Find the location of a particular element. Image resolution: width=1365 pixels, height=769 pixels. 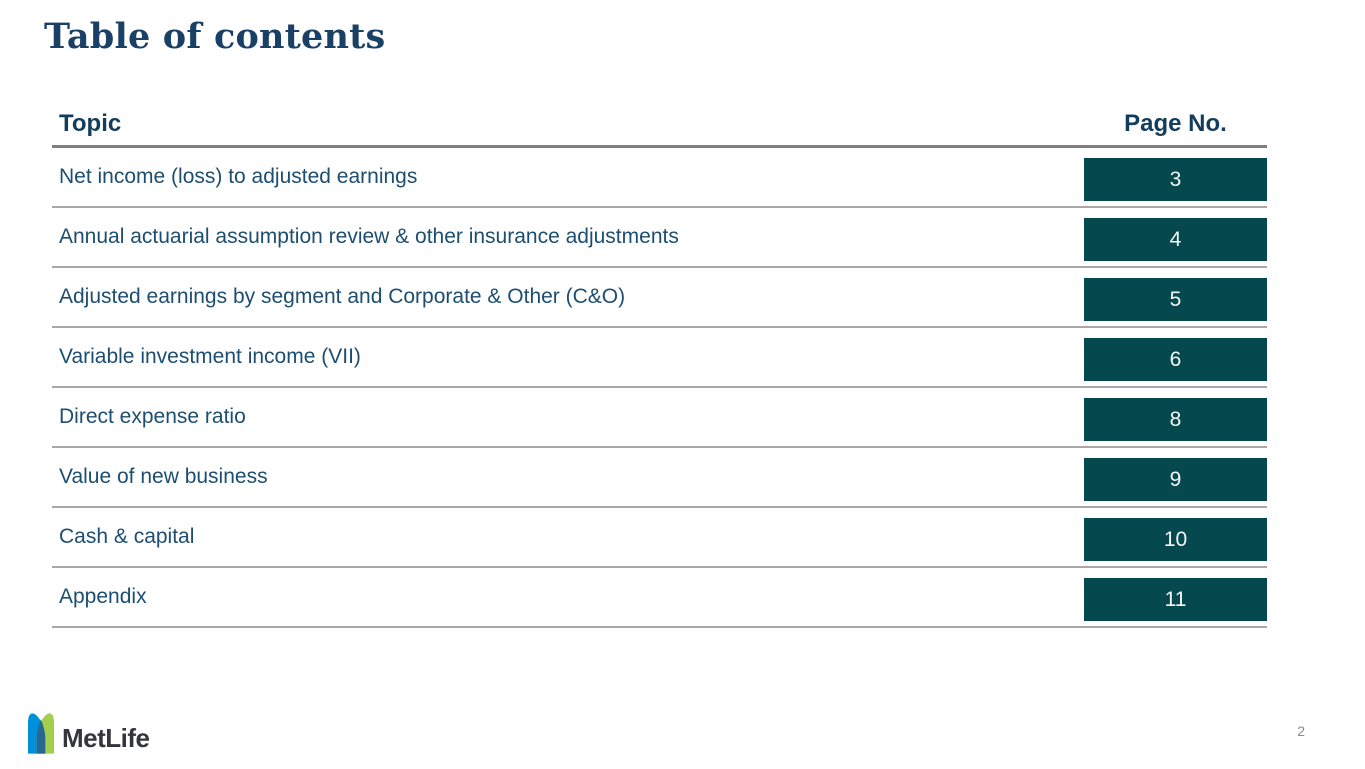

toc-header-row: Topic Page No. is located at coordinates (659, 129).